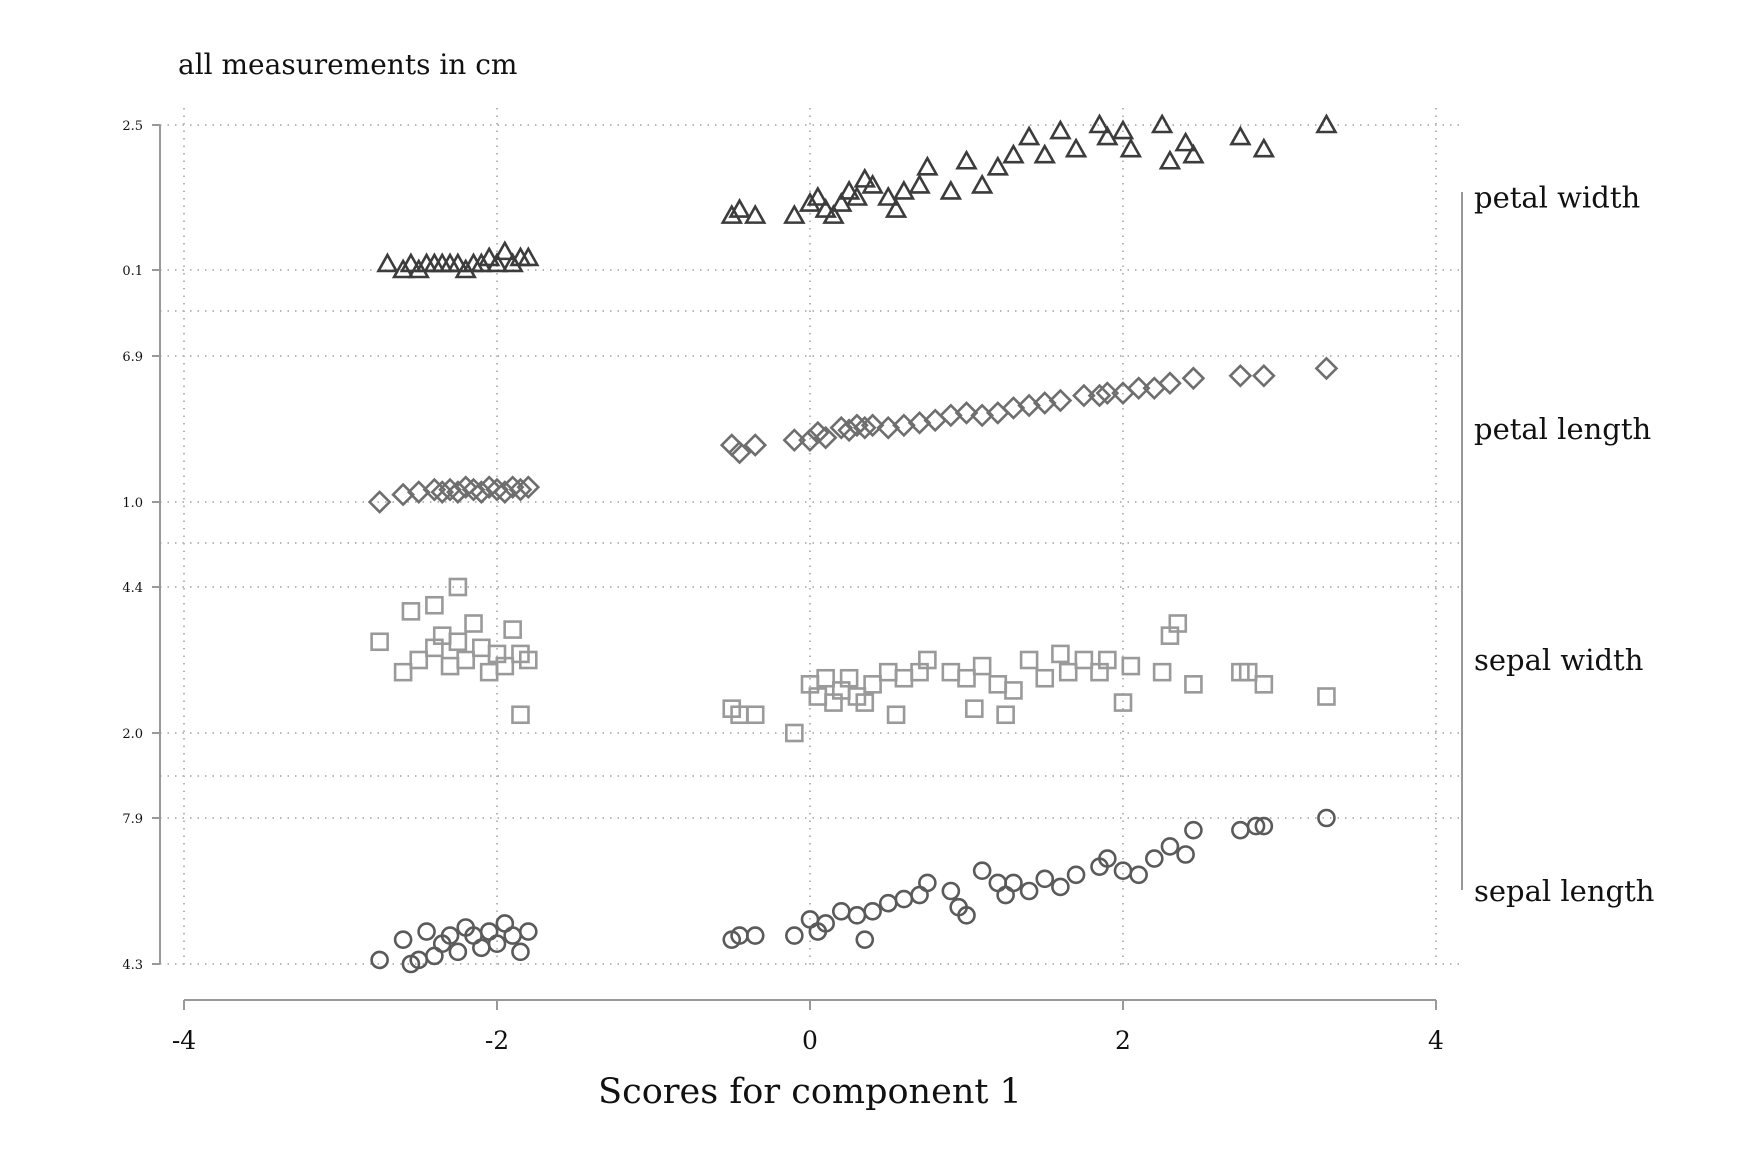 Image resolution: width=1764 pixels, height=1176 pixels. I want to click on x-axis-title: Scores for component 1, so click(810, 1092).